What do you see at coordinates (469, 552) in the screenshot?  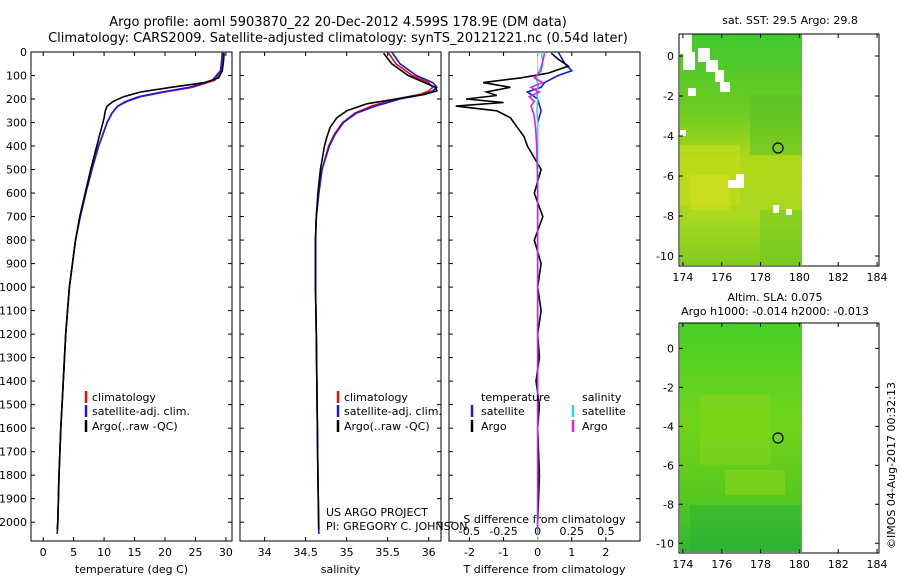 I see `x-tick-label: -2` at bounding box center [469, 552].